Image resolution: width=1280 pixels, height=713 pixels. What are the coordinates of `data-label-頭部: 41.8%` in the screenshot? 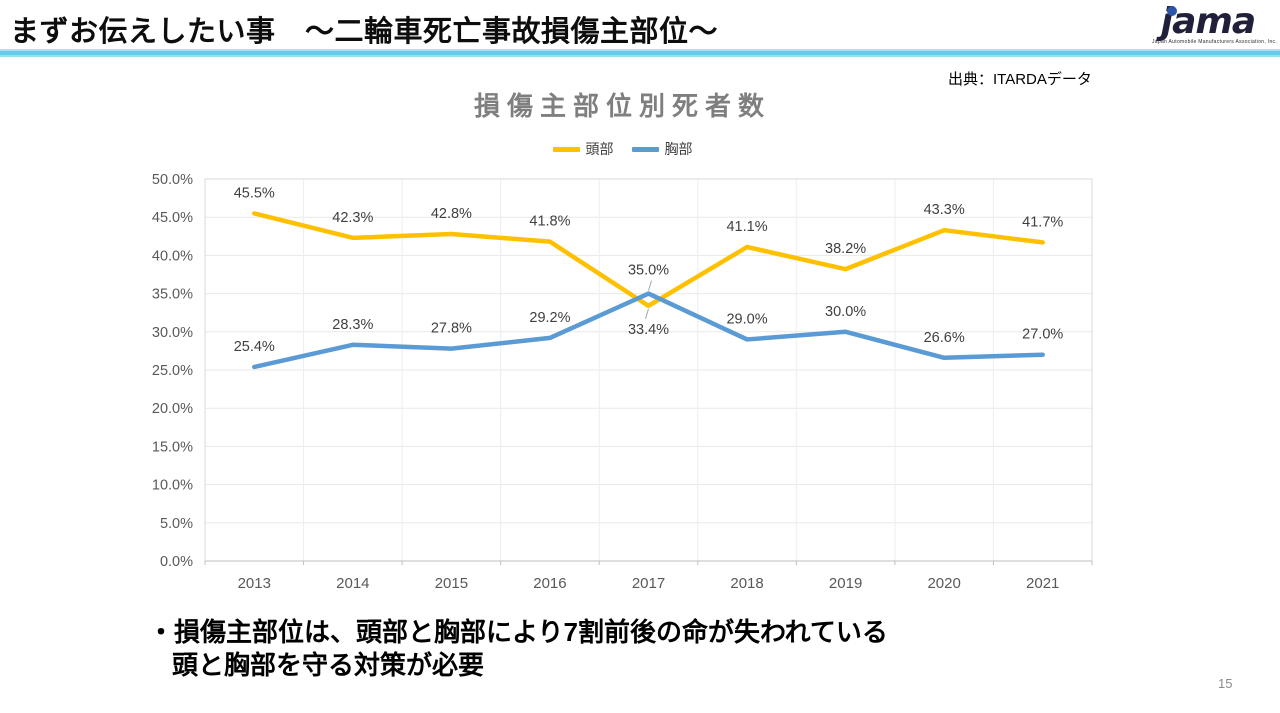 It's located at (549, 222).